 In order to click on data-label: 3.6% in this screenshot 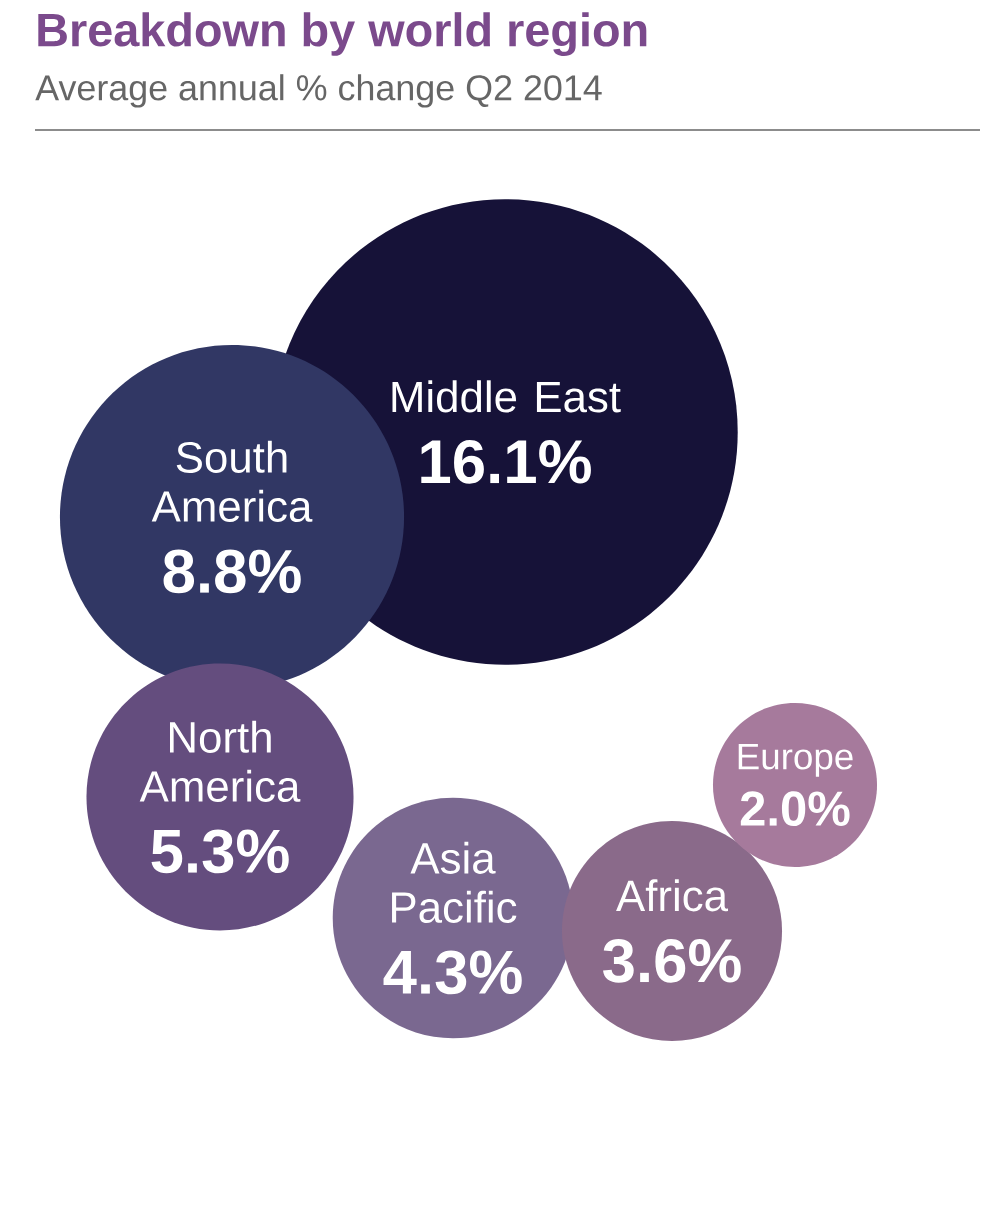, I will do `click(672, 960)`.